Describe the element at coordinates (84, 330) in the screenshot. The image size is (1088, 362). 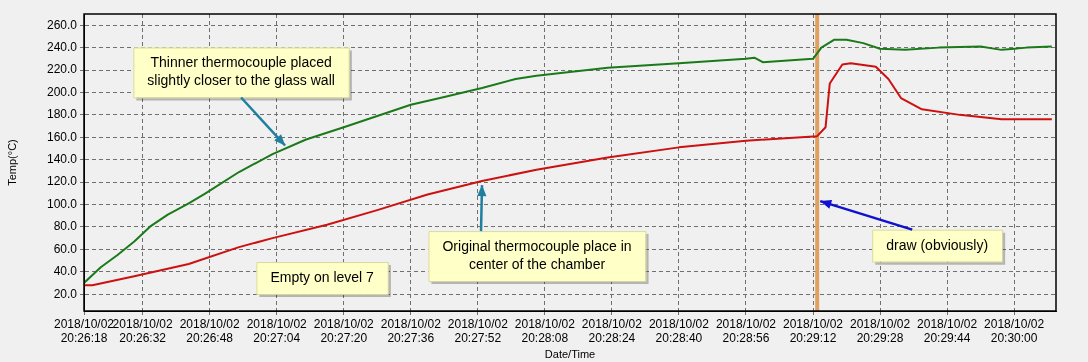
I see `x-tick-label: 2018/10/02 20:26:18` at that location.